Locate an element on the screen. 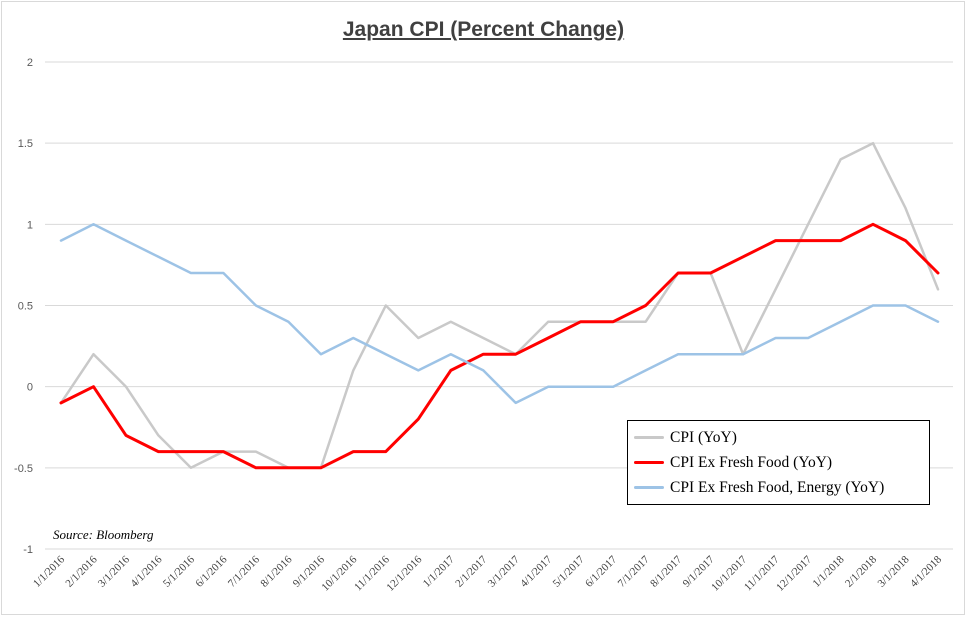  y-axis-ticks: -1 -0.5 0 0.5 1 1.5 2 is located at coordinates (23, 306).